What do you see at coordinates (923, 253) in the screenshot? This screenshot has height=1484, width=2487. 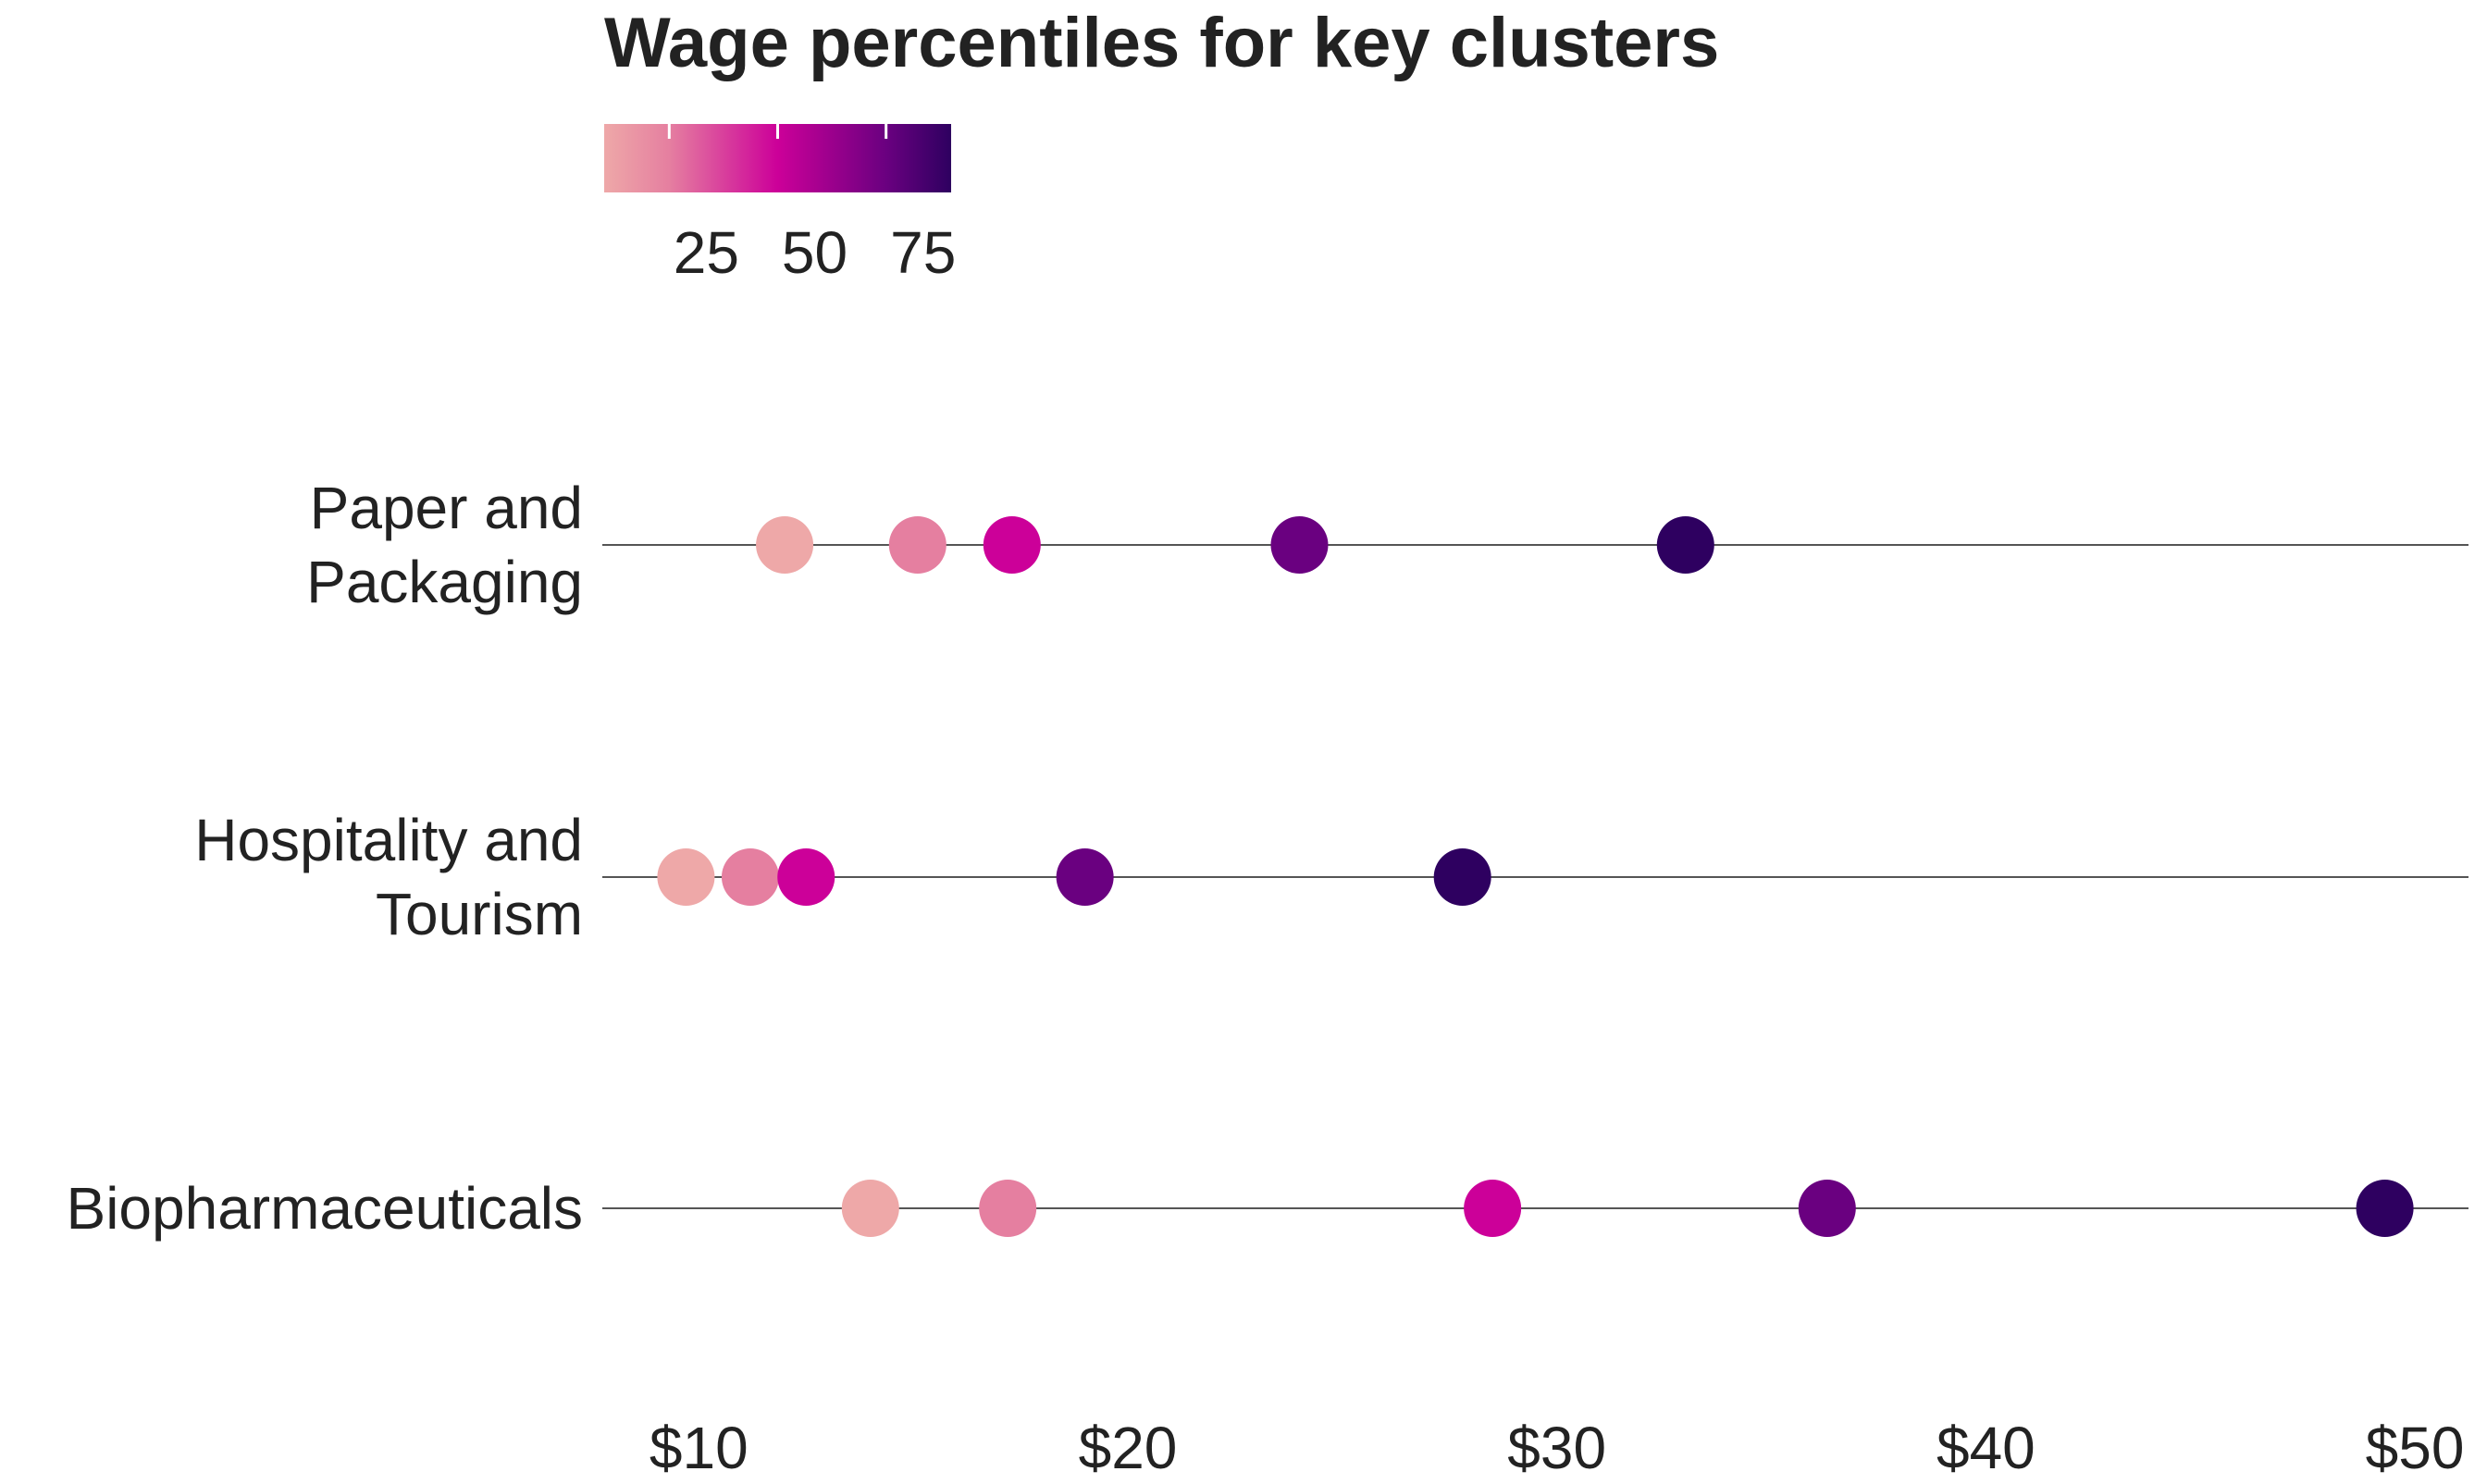 I see `colorbar-tick-label: 75` at bounding box center [923, 253].